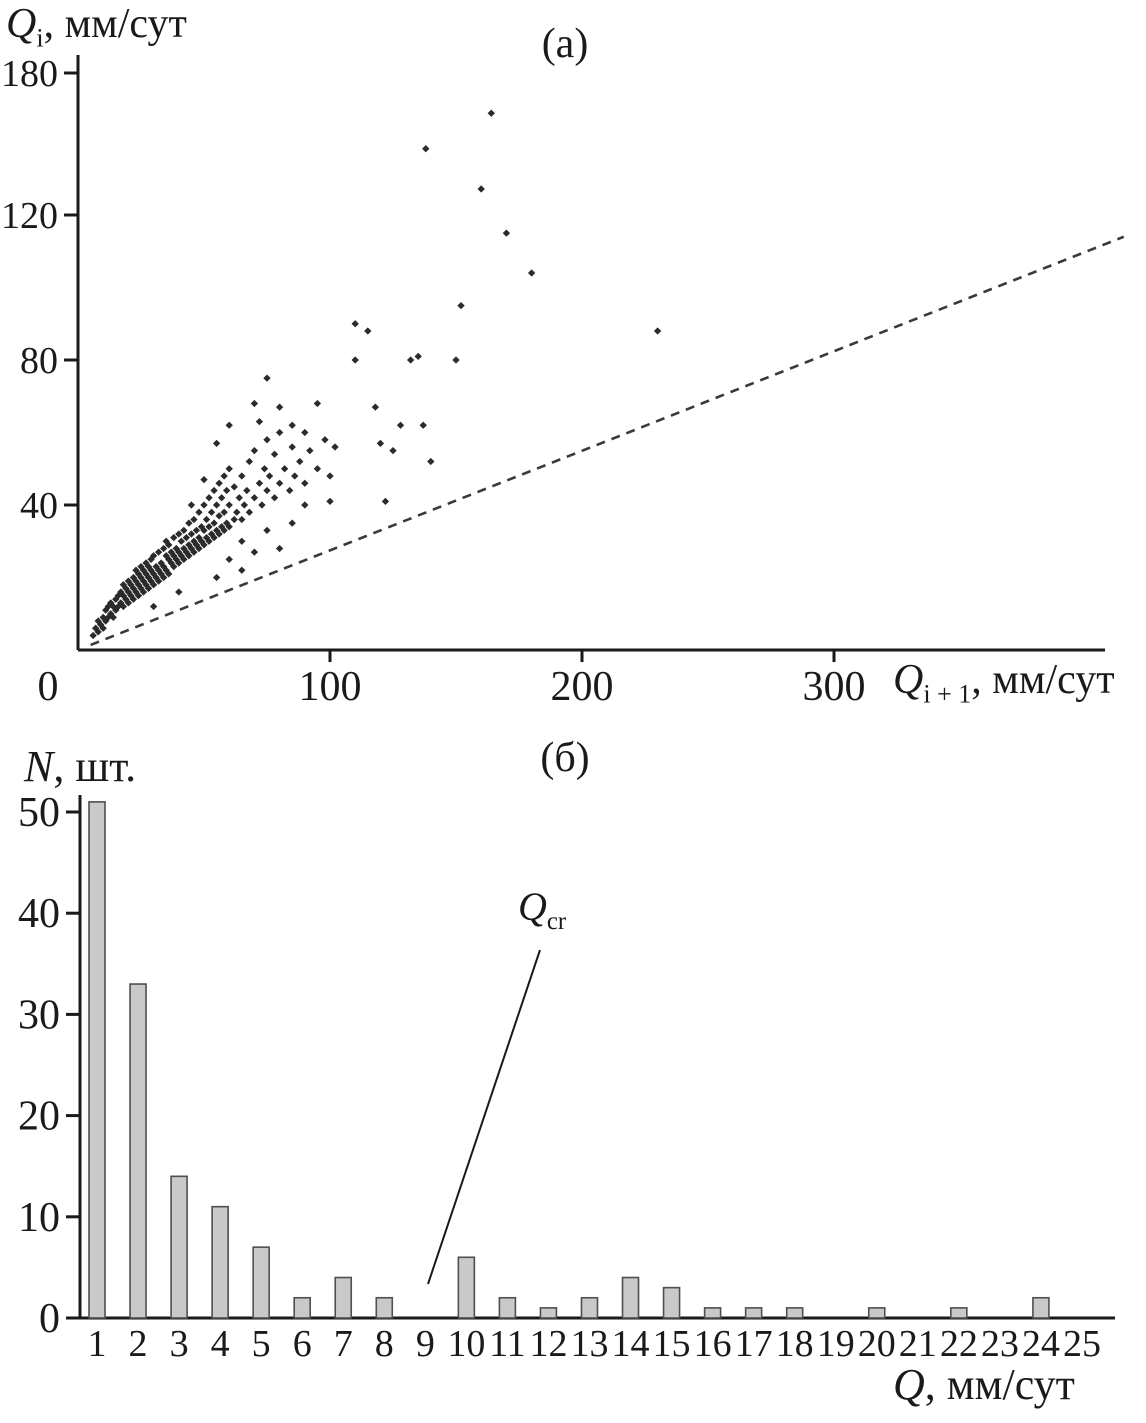 This screenshot has height=1423, width=1146. I want to click on tick-label: 300, so click(834, 687).